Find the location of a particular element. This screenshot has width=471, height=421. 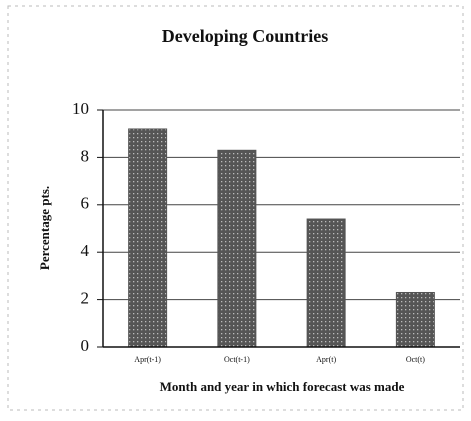

chart-title: Developing Countries is located at coordinates (245, 36).